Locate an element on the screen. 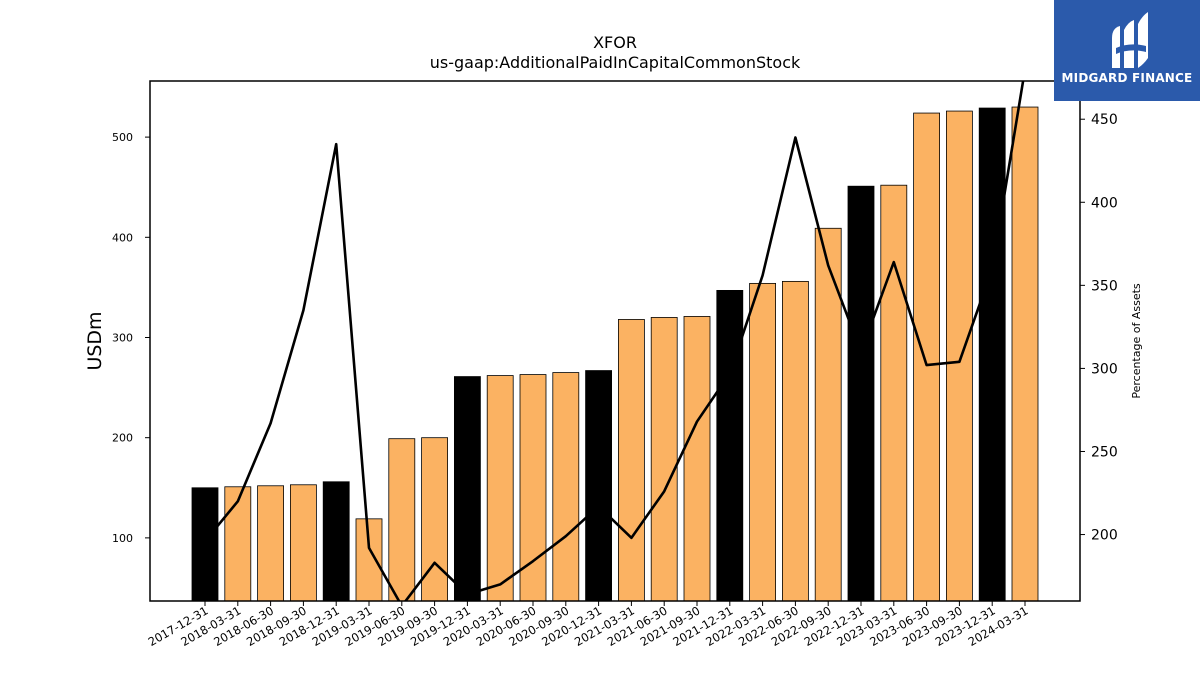 This screenshot has width=1200, height=675. y2-tick-label: 350 is located at coordinates (1104, 286).